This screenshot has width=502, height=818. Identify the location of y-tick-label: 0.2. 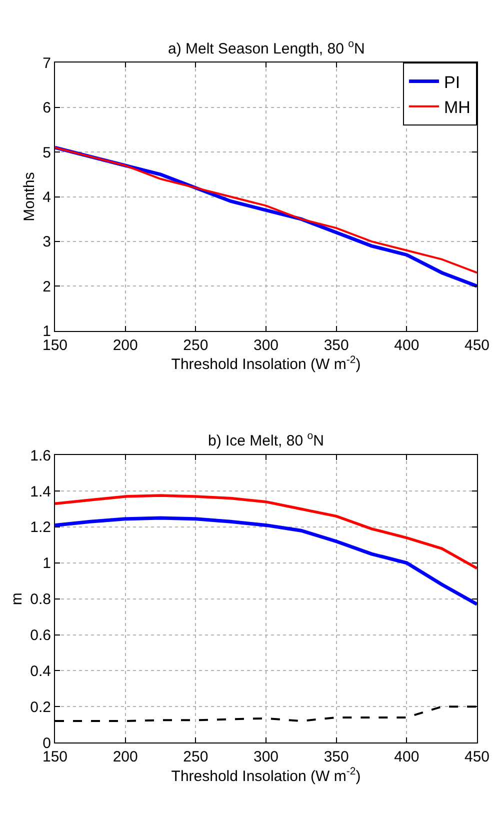
(40, 707).